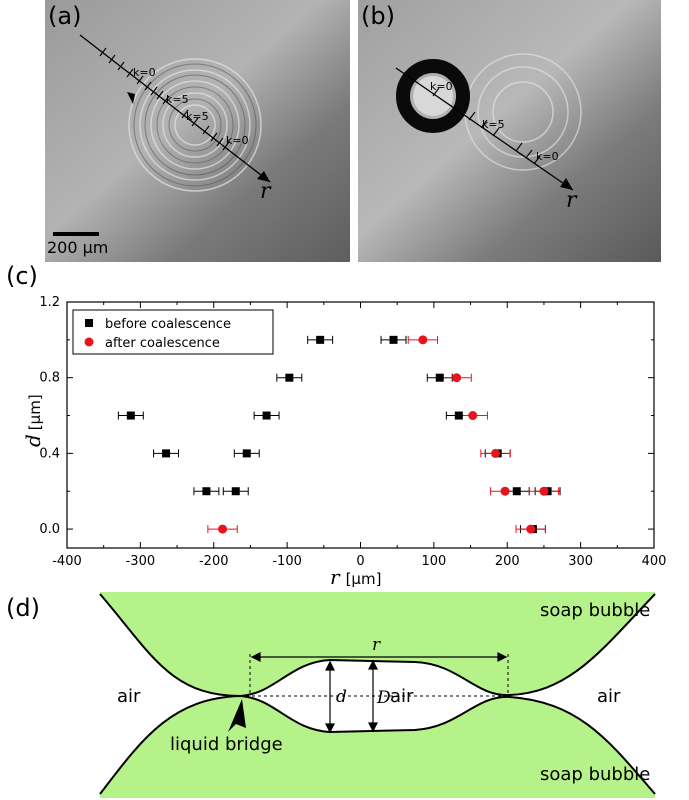  I want to click on y-tick-label: 0.4, so click(49, 453).